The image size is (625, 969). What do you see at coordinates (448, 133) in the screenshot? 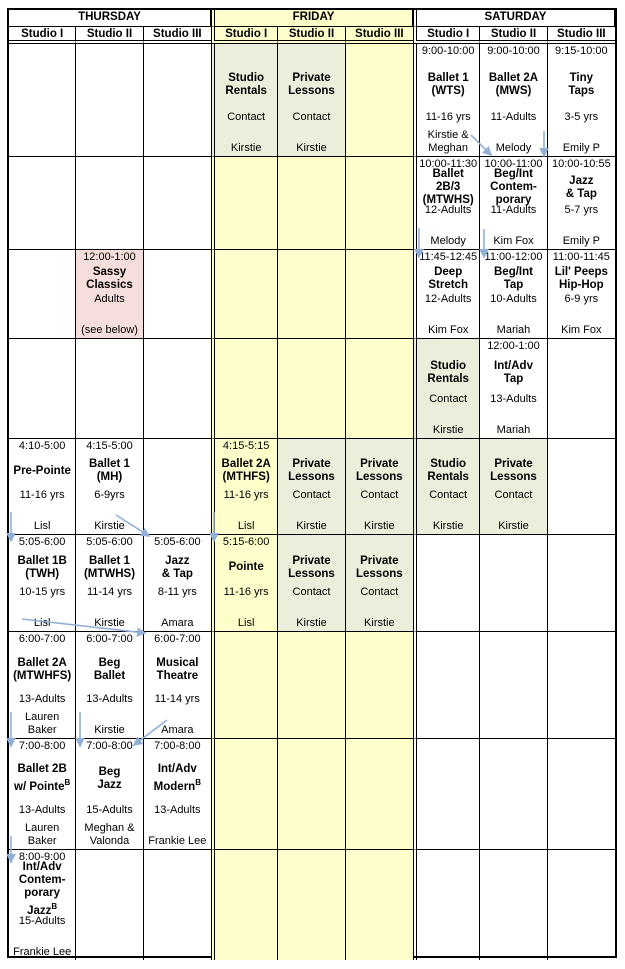
I see `class-info: 11-16 yrs Kirstie & Meghan` at bounding box center [448, 133].